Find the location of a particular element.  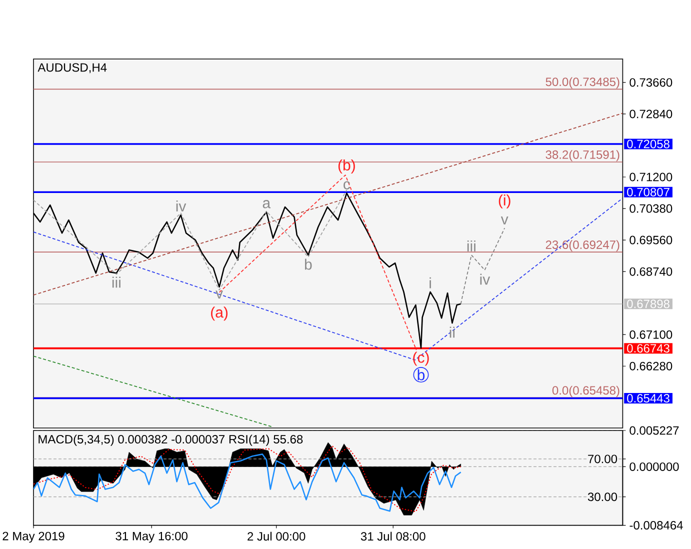

annotation: a is located at coordinates (266, 204).